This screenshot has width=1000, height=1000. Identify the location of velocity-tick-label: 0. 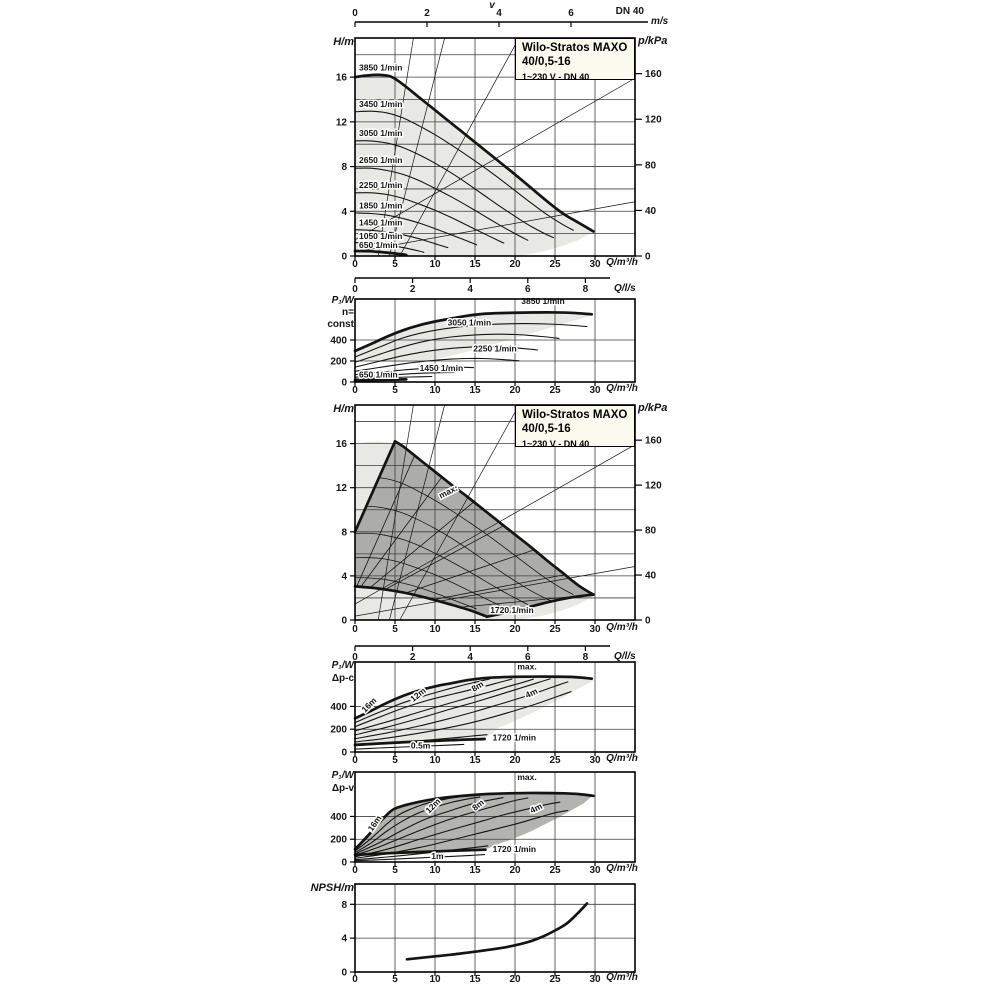
(355, 13).